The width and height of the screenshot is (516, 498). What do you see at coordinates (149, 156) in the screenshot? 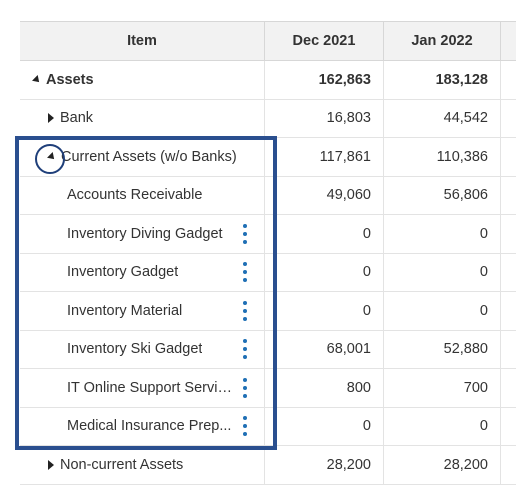
I see `row-label: Current Assets (w/o Banks)` at bounding box center [149, 156].